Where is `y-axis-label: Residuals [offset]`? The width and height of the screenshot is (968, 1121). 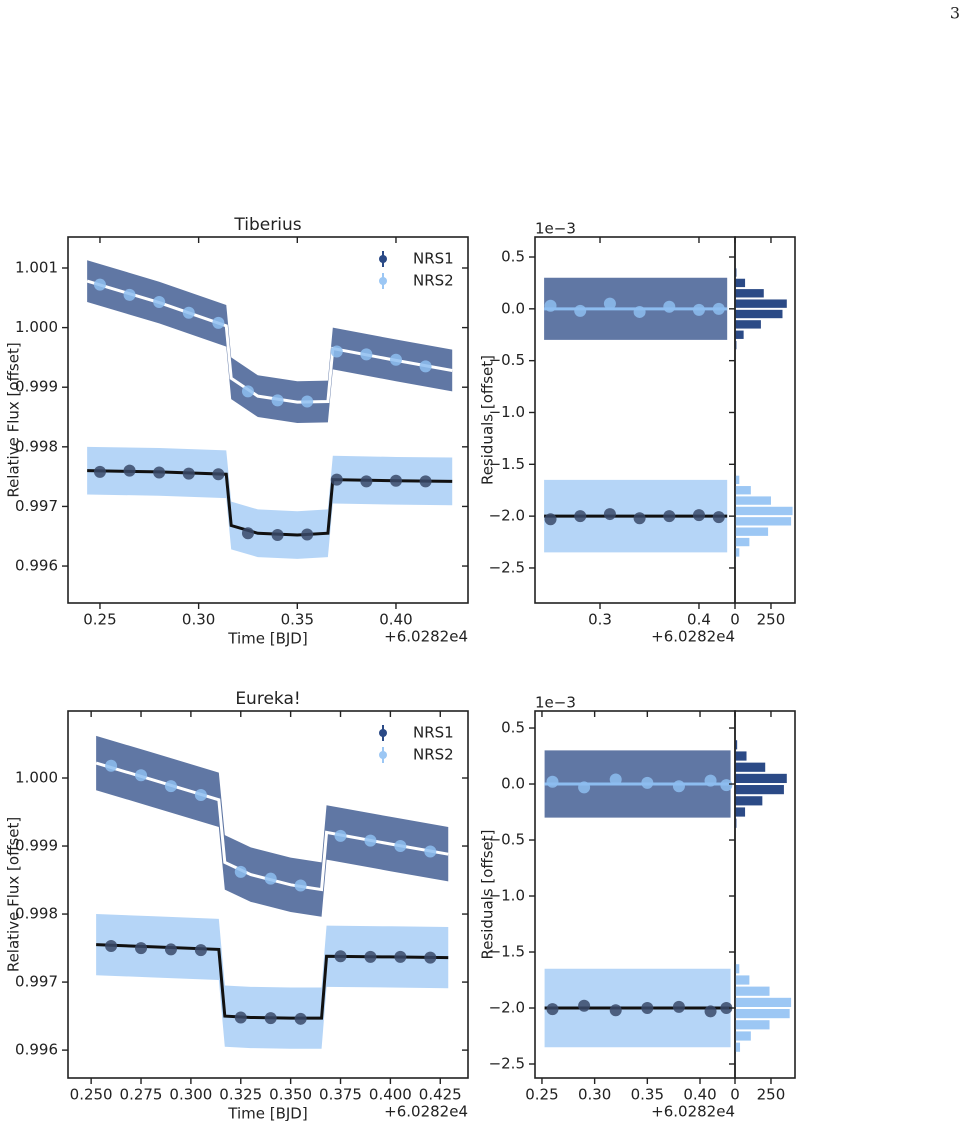
y-axis-label: Residuals [offset] is located at coordinates (488, 894).